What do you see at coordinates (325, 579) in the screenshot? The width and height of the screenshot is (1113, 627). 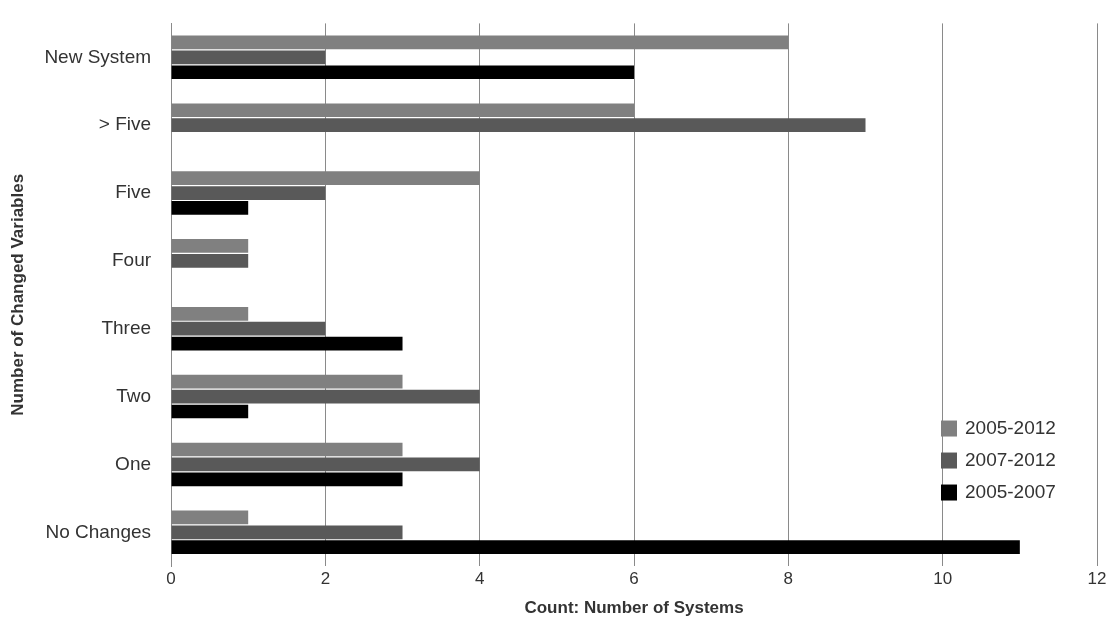 I see `x-tick-label: 2` at bounding box center [325, 579].